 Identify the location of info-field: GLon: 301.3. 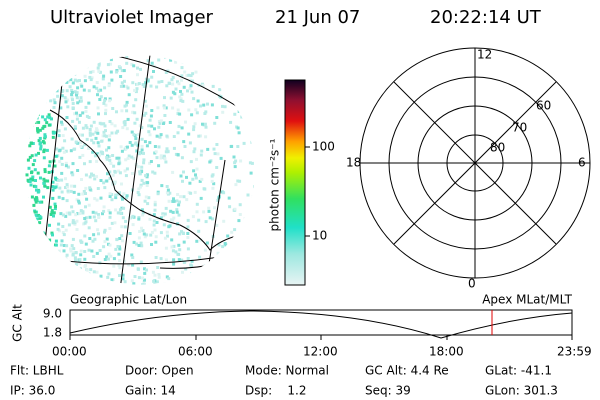
(521, 391).